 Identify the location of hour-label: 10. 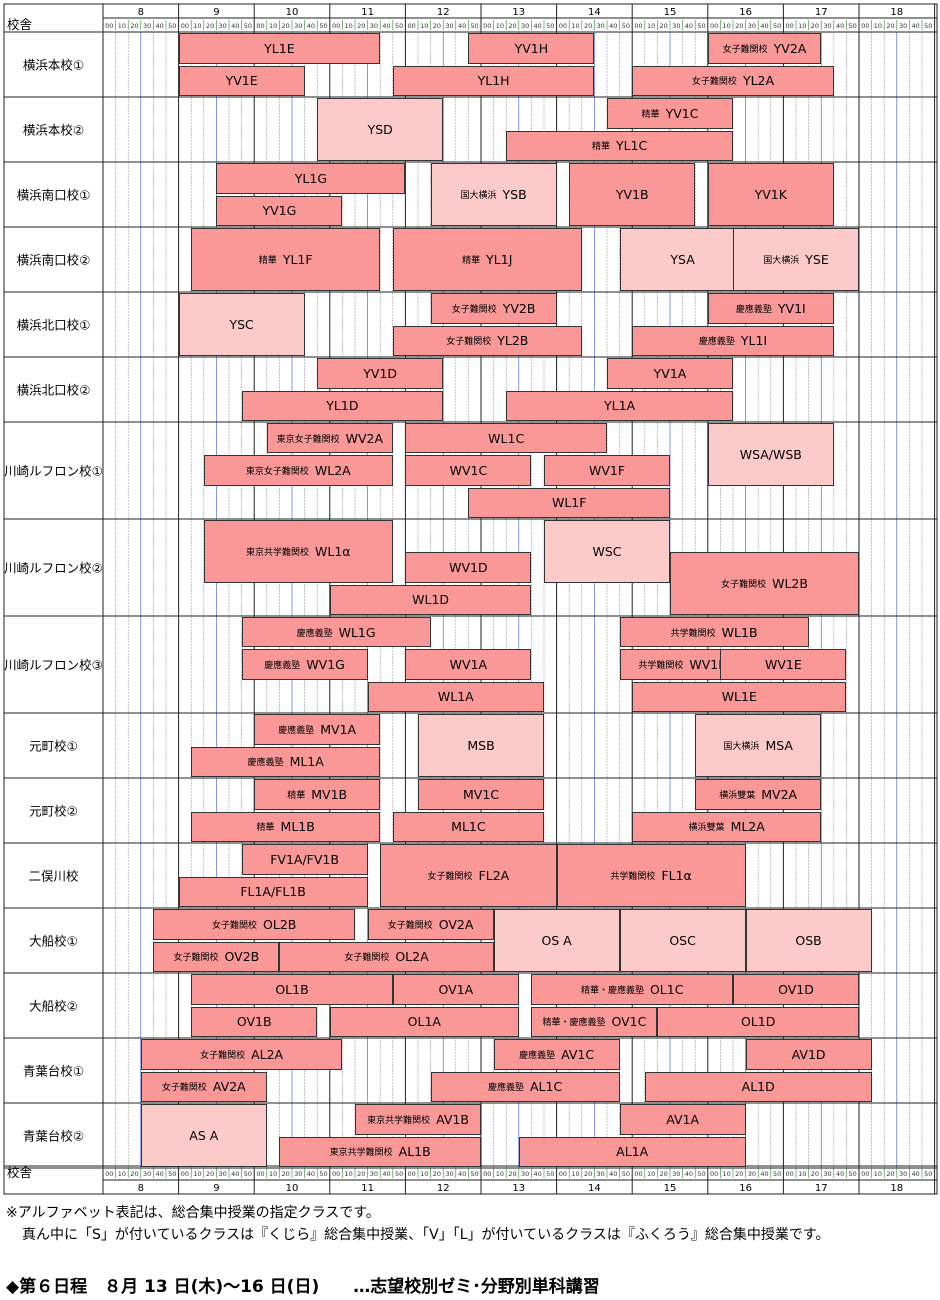
(292, 1188).